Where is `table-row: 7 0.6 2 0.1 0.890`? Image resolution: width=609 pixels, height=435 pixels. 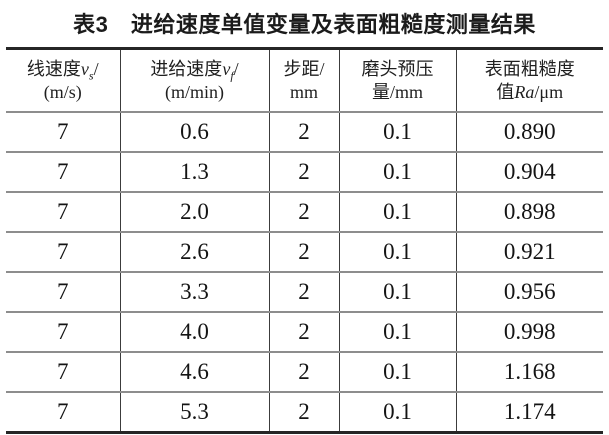 table-row: 7 0.6 2 0.1 0.890 is located at coordinates (304, 132).